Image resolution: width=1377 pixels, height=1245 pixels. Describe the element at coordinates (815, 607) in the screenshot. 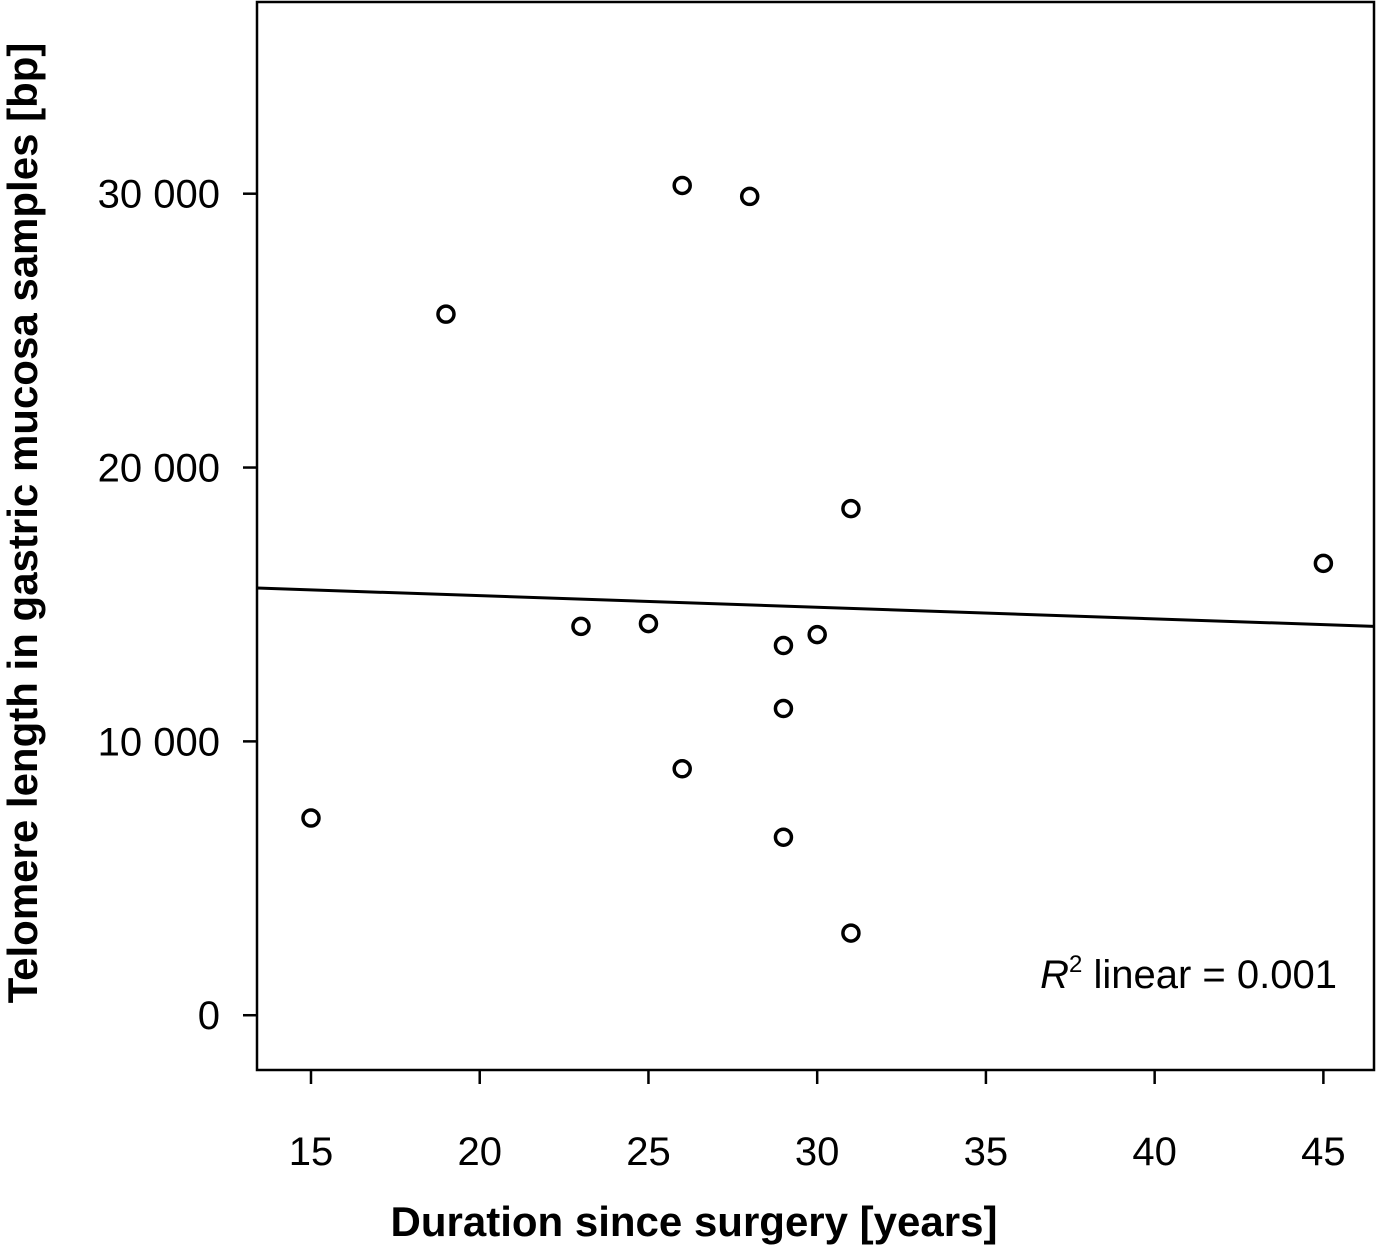

I see `linear-fit-line` at that location.